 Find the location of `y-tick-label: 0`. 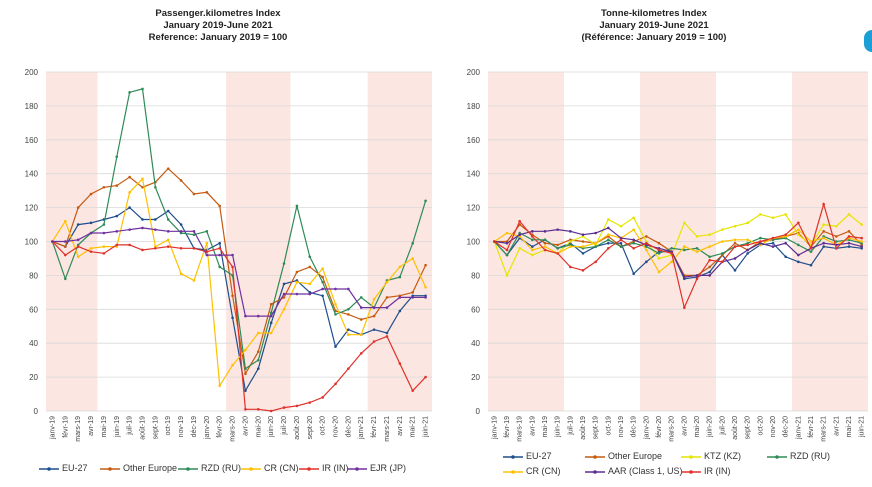

y-tick-label: 0 is located at coordinates (478, 411).